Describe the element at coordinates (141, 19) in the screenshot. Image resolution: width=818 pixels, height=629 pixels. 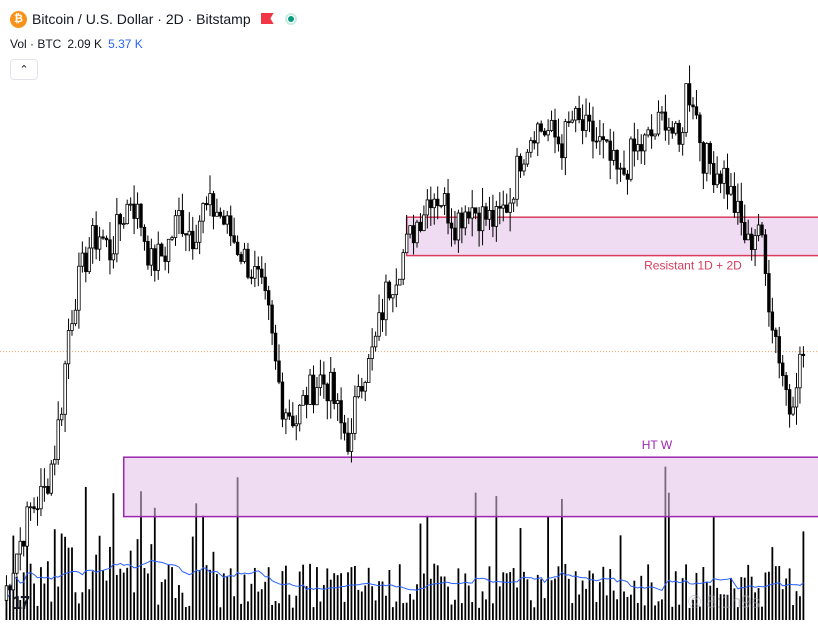
I see `symbol-title: Bitcoin / U.S. Dollar · 2D · Bitstamp` at that location.